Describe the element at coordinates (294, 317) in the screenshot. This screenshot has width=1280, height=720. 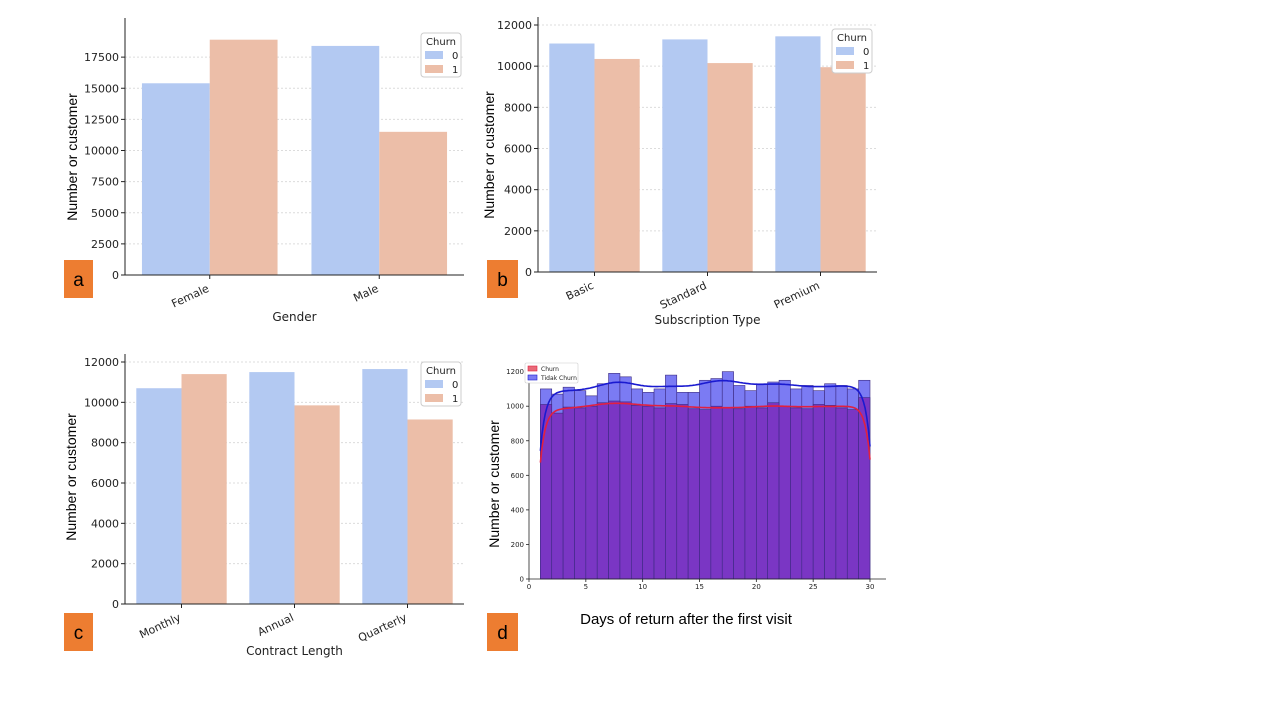
I see `x-axis-title: Gender` at that location.